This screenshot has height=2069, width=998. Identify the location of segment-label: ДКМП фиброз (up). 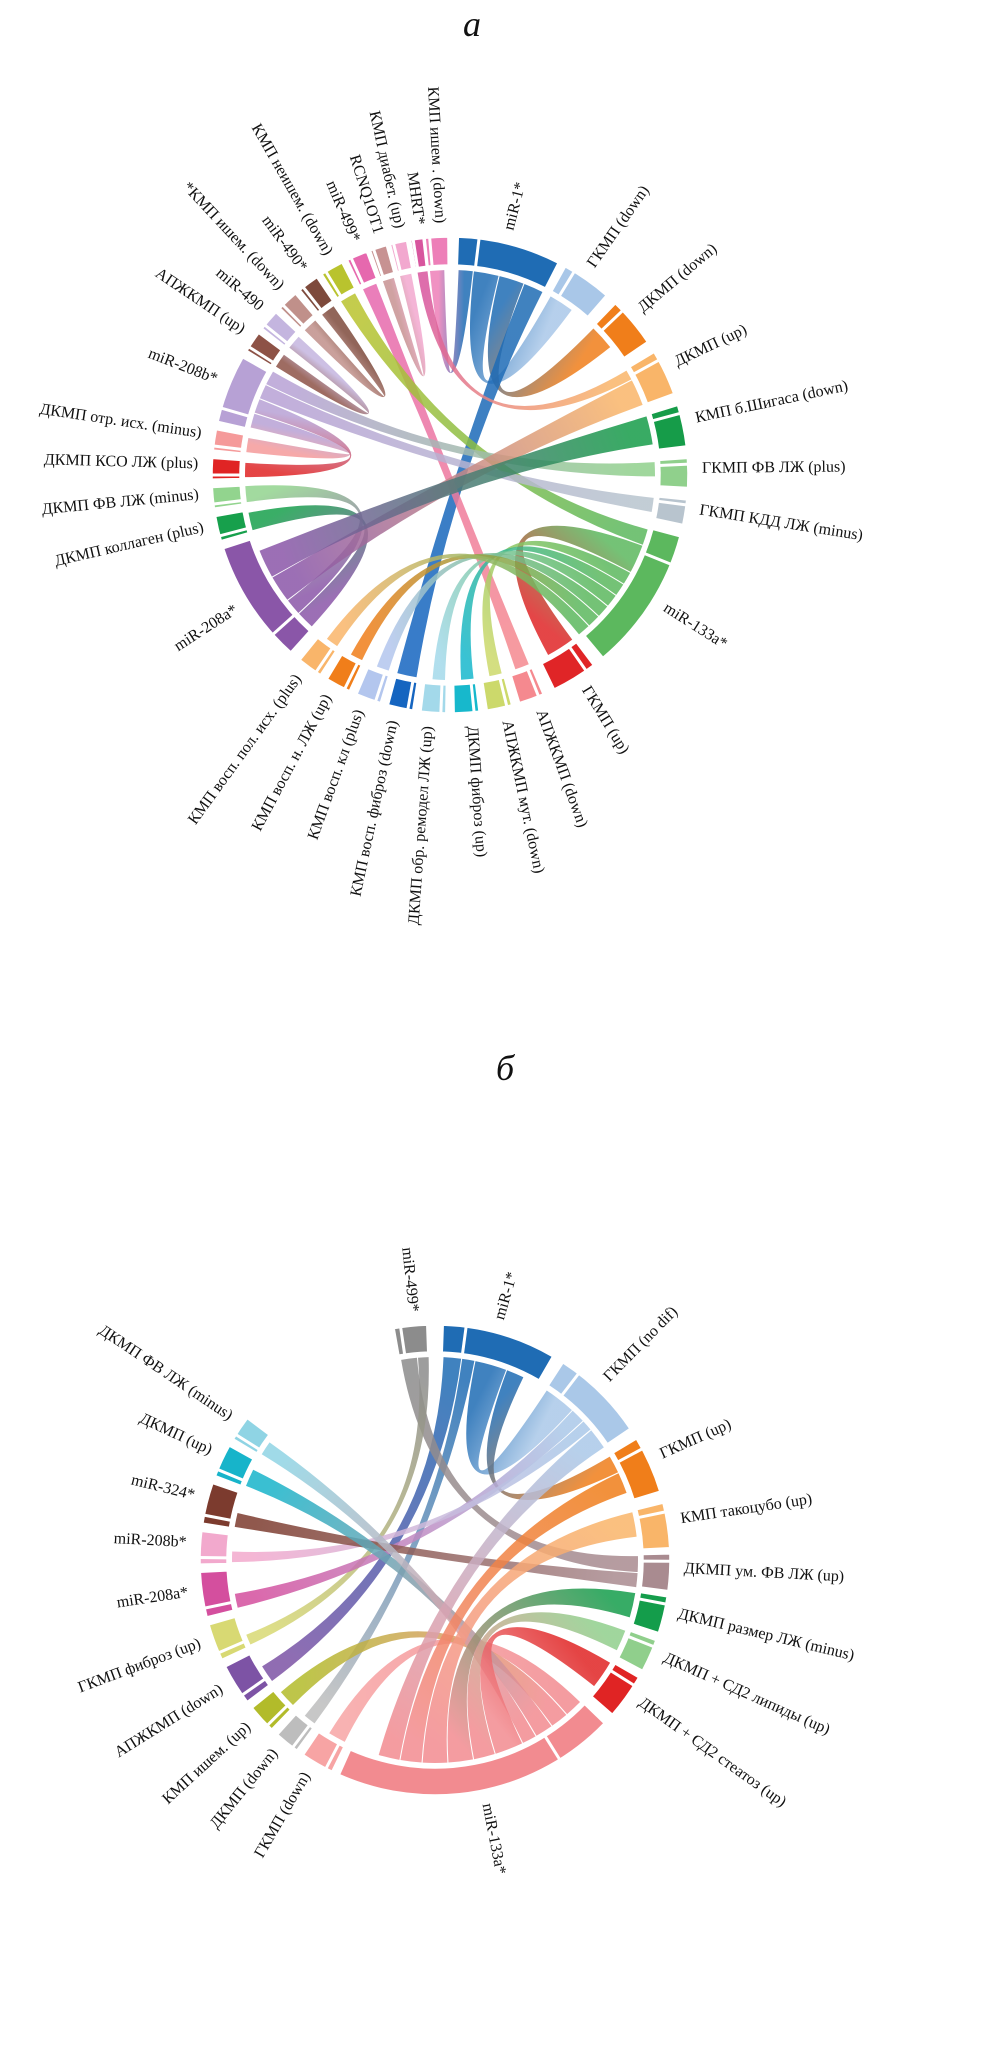
(477, 791).